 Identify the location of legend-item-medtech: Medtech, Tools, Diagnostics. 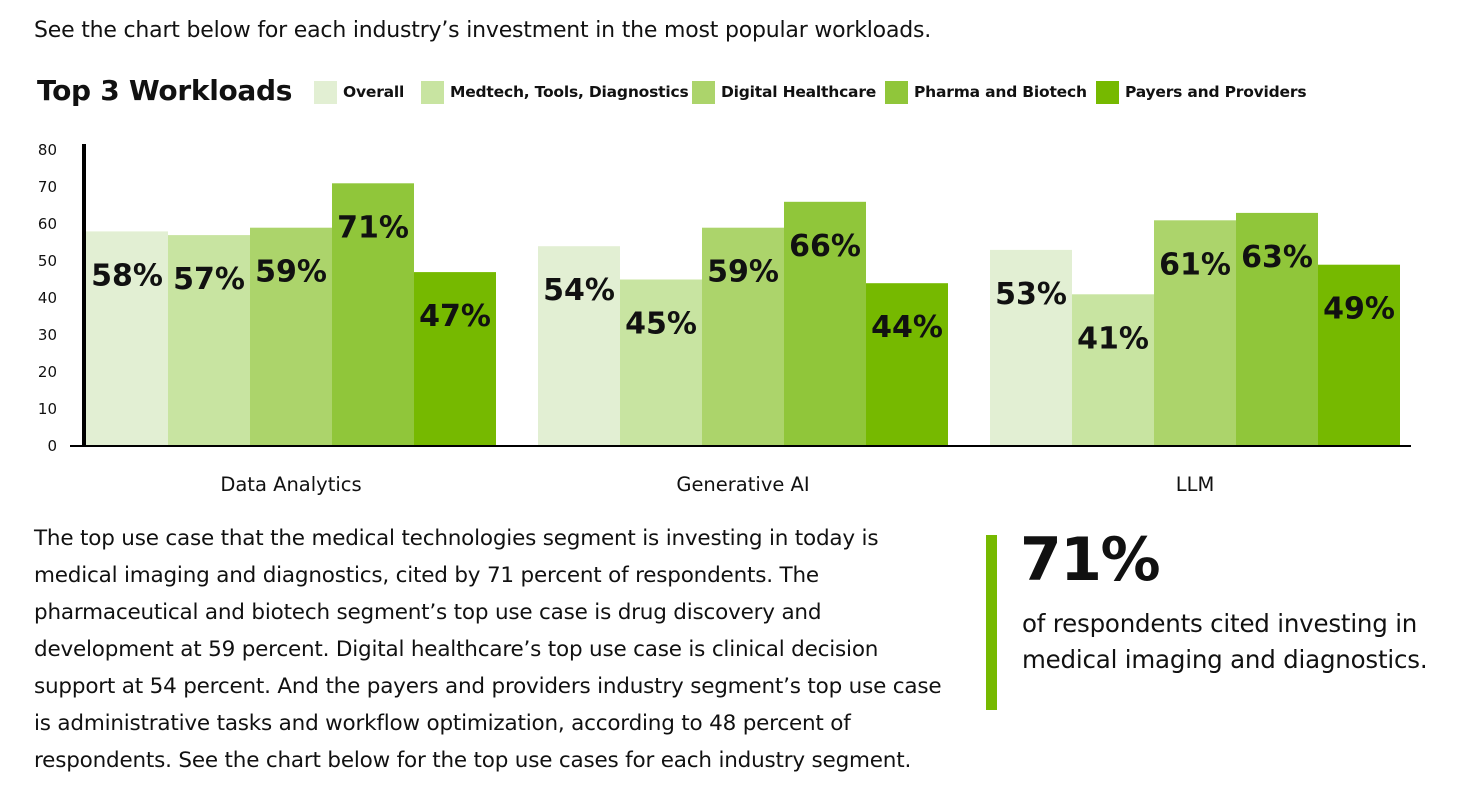
(555, 92).